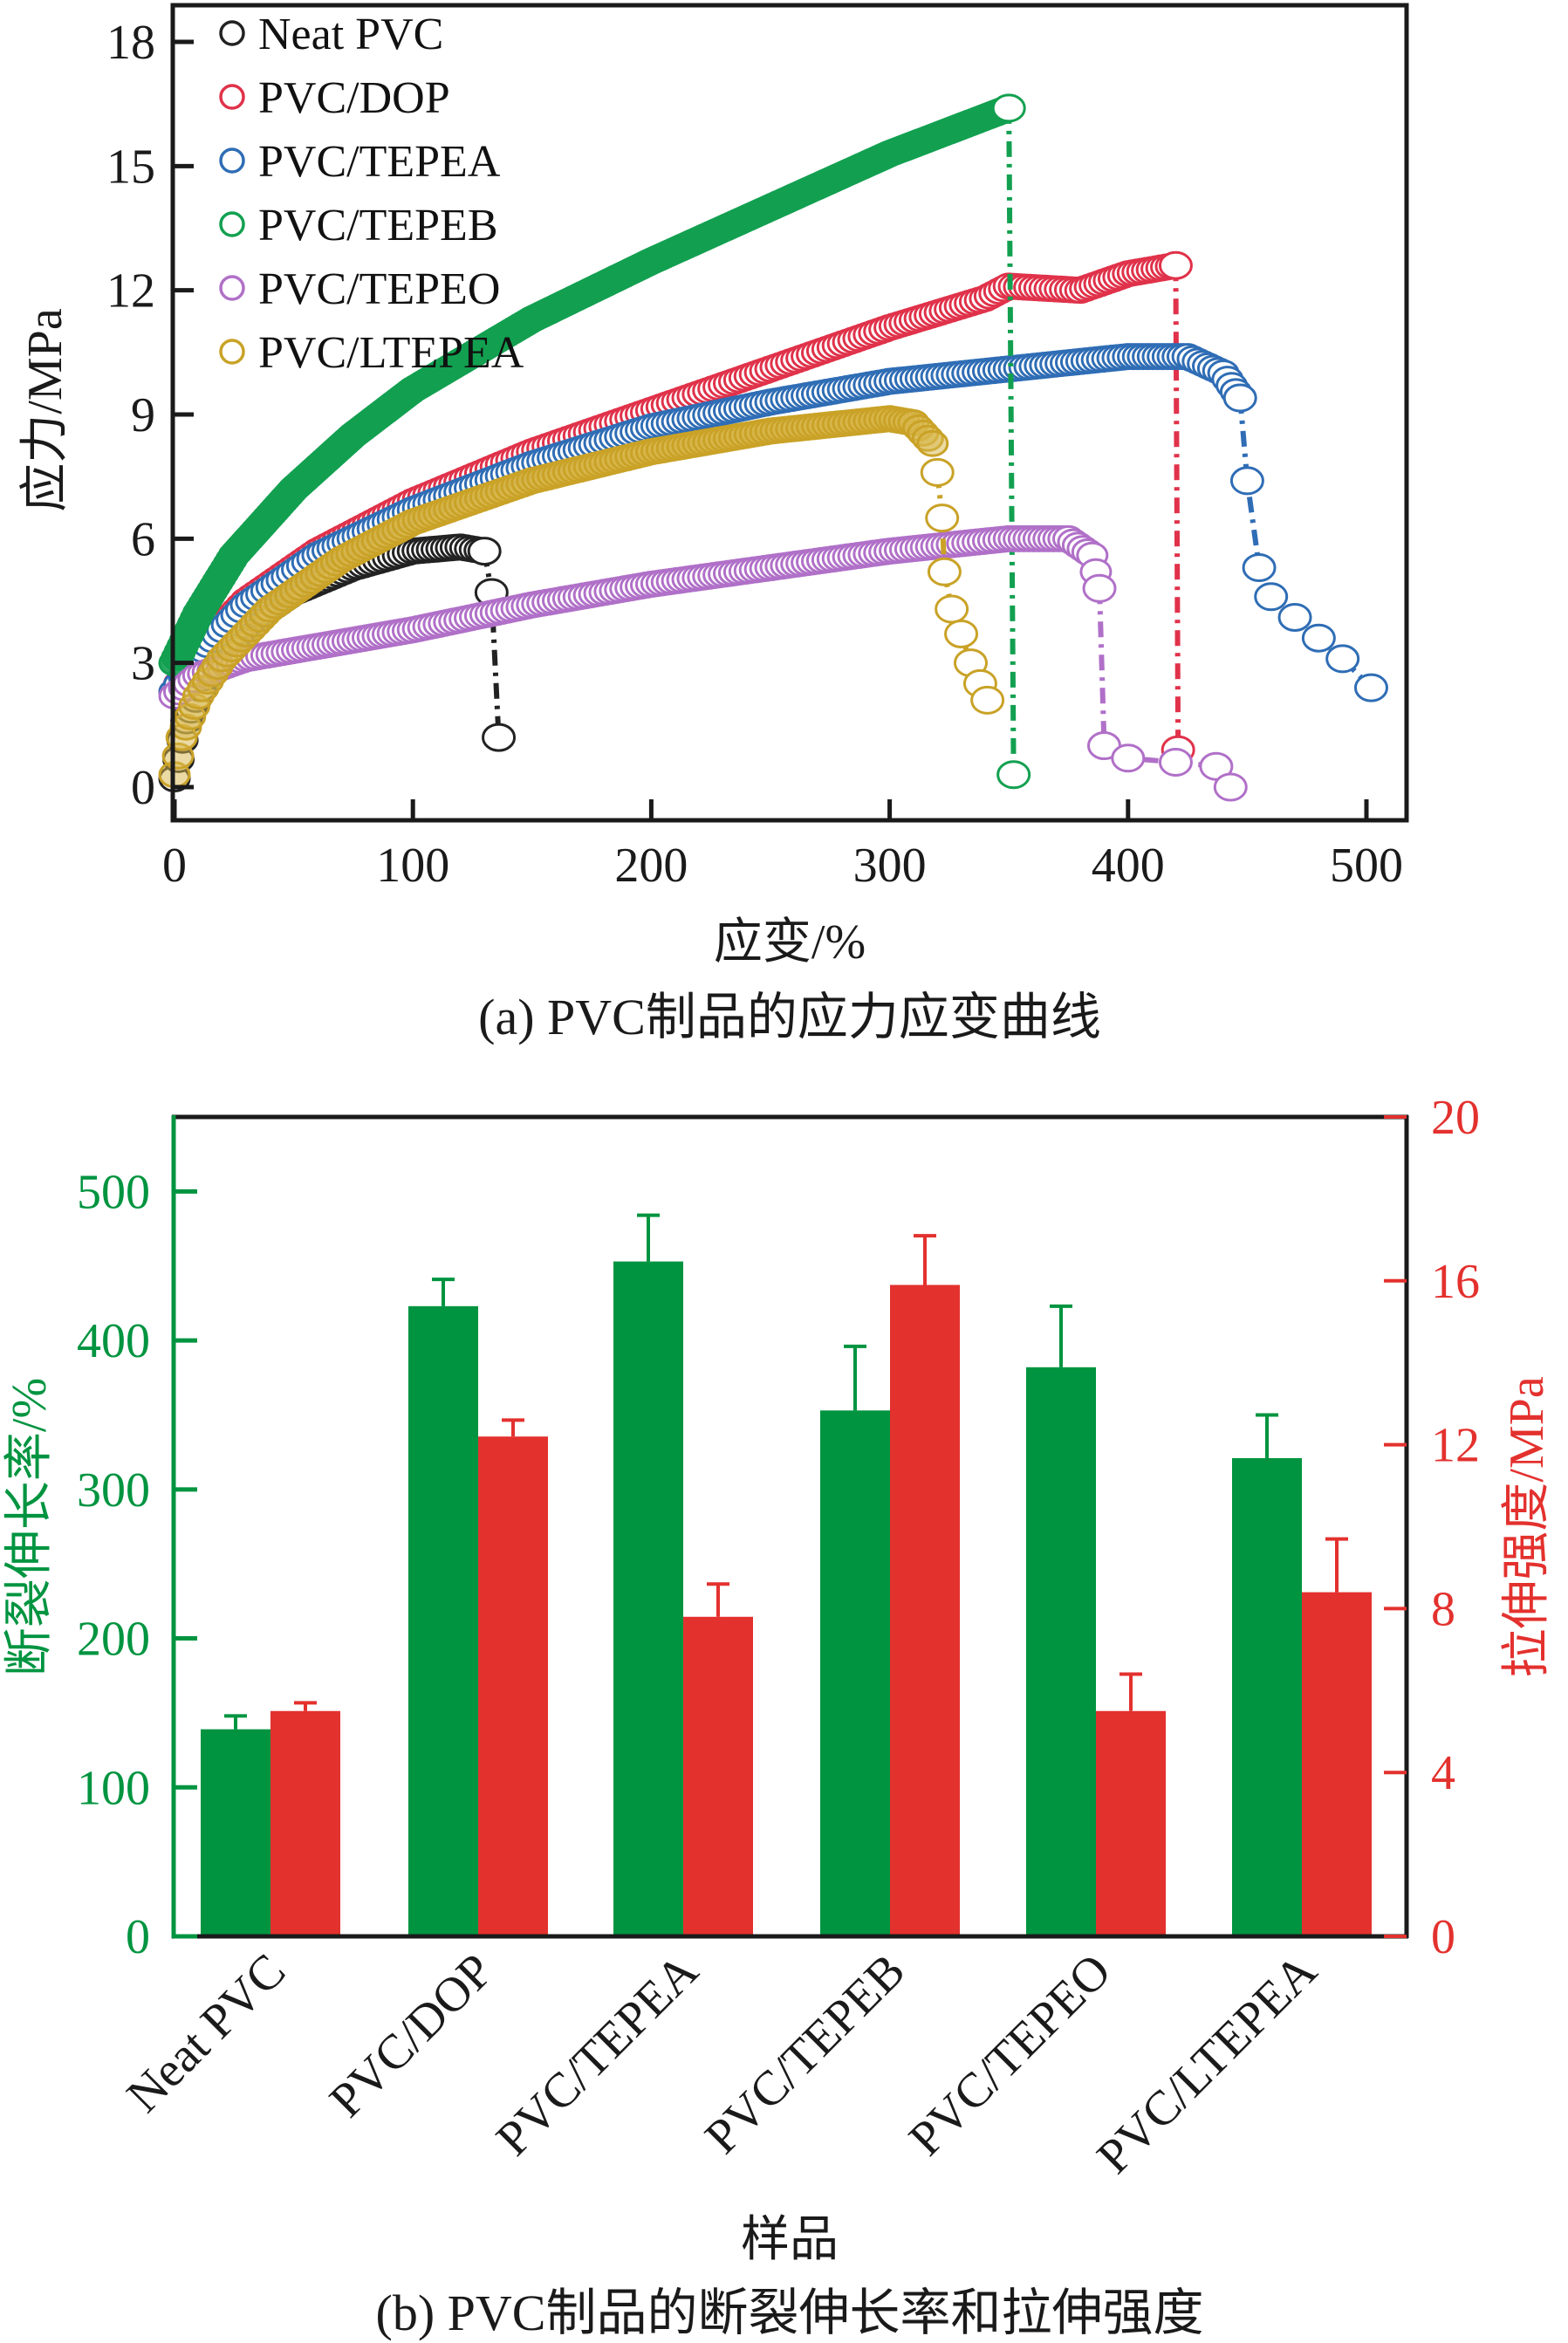 The width and height of the screenshot is (1568, 2343). I want to click on legend-label: Neat PVC, so click(350, 34).